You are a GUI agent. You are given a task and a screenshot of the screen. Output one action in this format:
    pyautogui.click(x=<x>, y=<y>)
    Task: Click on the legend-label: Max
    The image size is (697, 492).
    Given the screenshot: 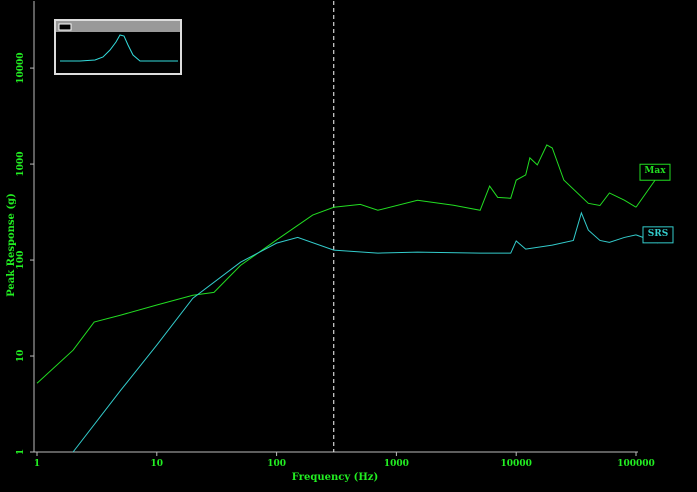 What is the action you would take?
    pyautogui.click(x=655, y=171)
    